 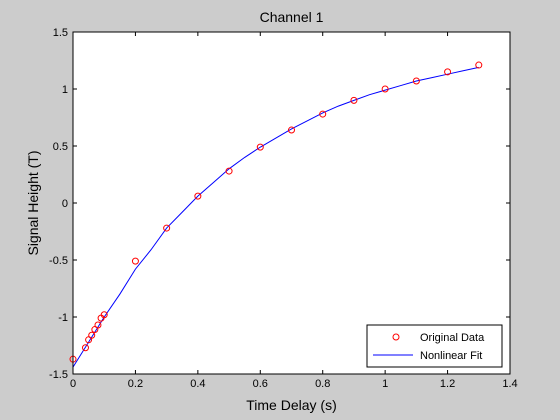 I want to click on x-tick-label: 0.6, so click(x=260, y=384).